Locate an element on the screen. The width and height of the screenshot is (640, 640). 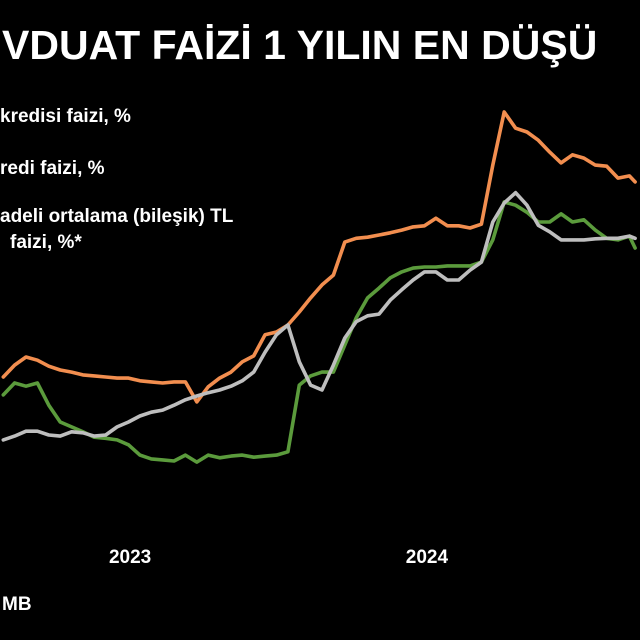
legend-entry-1: kredisi faizi, % is located at coordinates (65, 117).